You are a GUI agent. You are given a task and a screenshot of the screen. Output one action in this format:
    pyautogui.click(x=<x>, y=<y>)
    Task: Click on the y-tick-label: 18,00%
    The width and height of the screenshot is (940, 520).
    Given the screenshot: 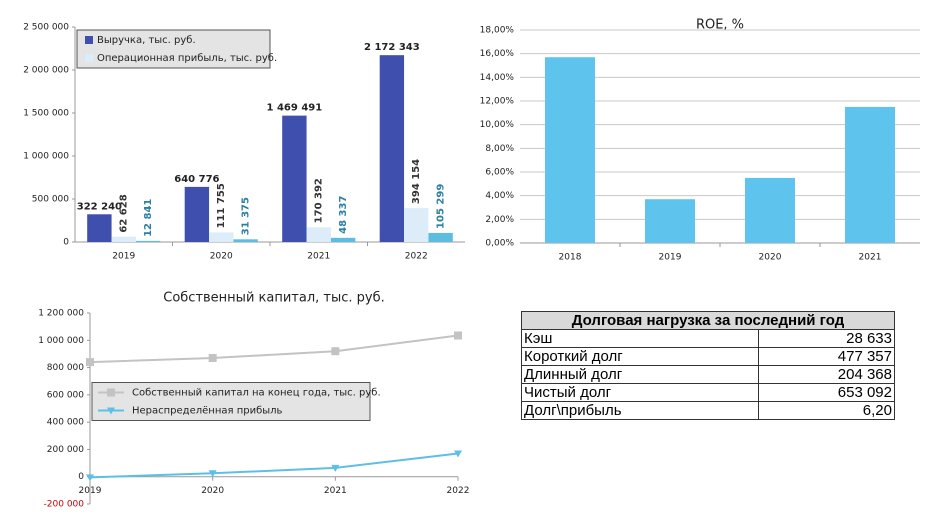 What is the action you would take?
    pyautogui.click(x=497, y=31)
    